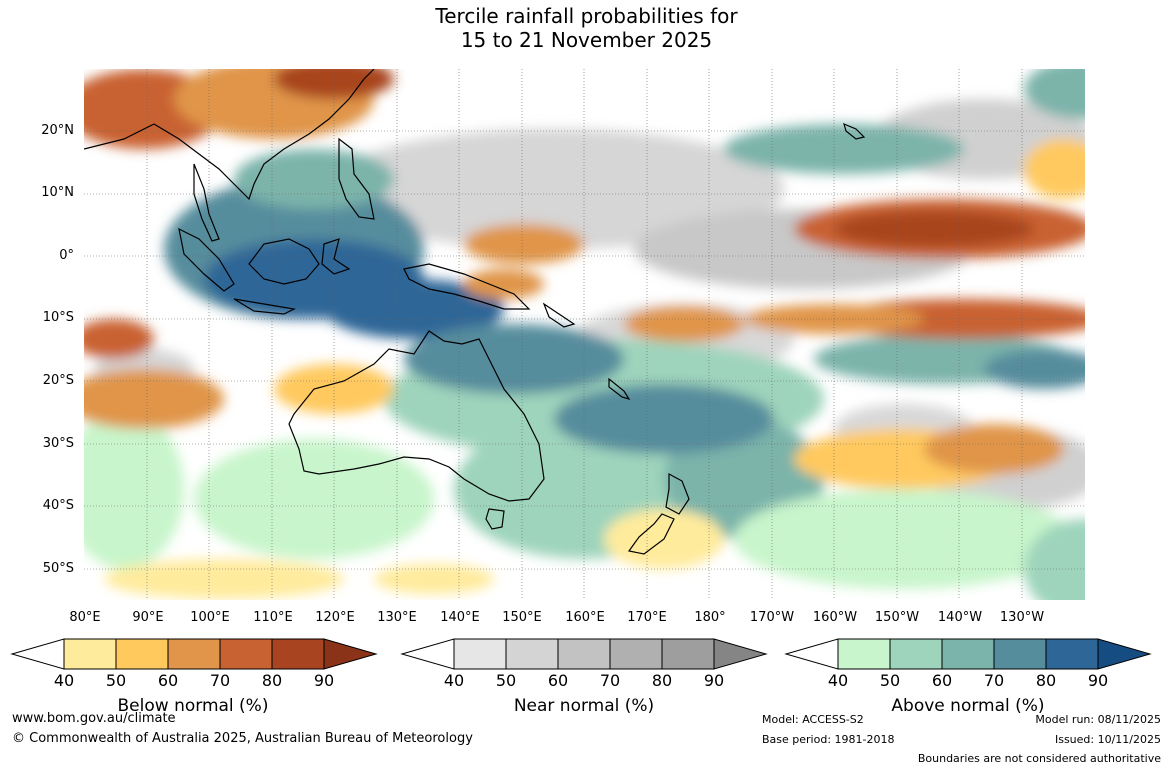 The image size is (1173, 770). Describe the element at coordinates (1107, 739) in the screenshot. I see `issued-text: Issued: 10/11/2025` at that location.